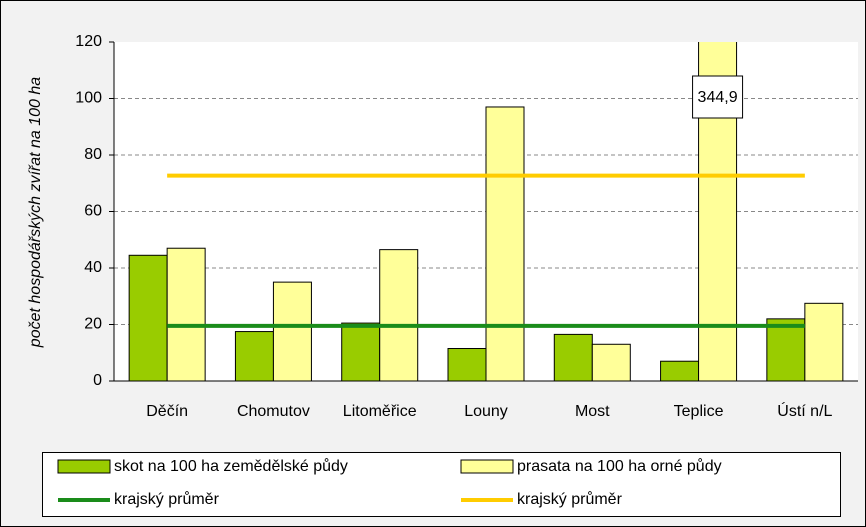 The height and width of the screenshot is (527, 866). What do you see at coordinates (167, 411) in the screenshot?
I see `x-tick-label: Děčín` at bounding box center [167, 411].